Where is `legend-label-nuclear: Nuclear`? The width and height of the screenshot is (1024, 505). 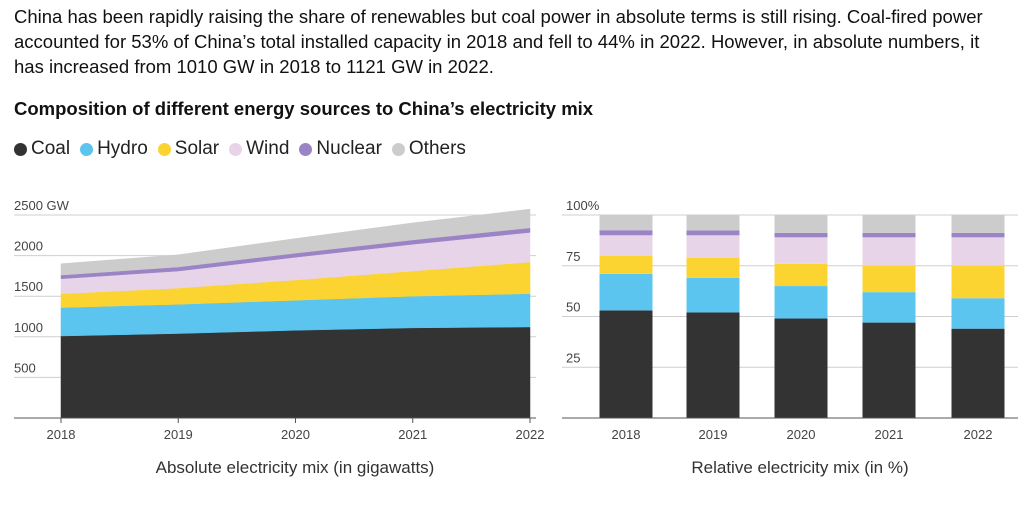 legend-label-nuclear: Nuclear is located at coordinates (349, 148).